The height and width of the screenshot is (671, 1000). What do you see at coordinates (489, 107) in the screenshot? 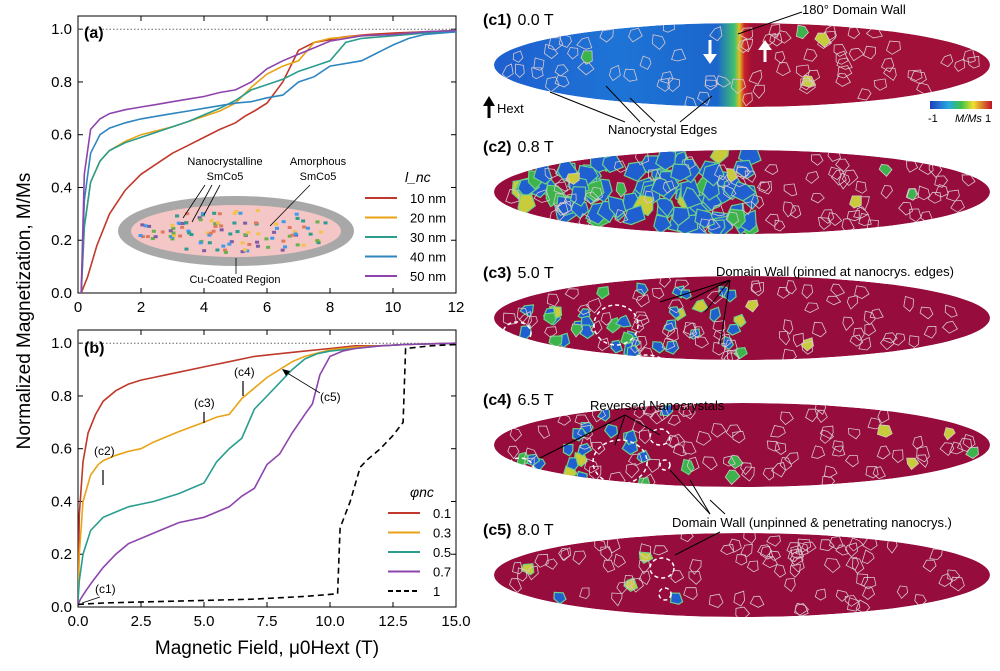
I see `hext-arrow-icon` at bounding box center [489, 107].